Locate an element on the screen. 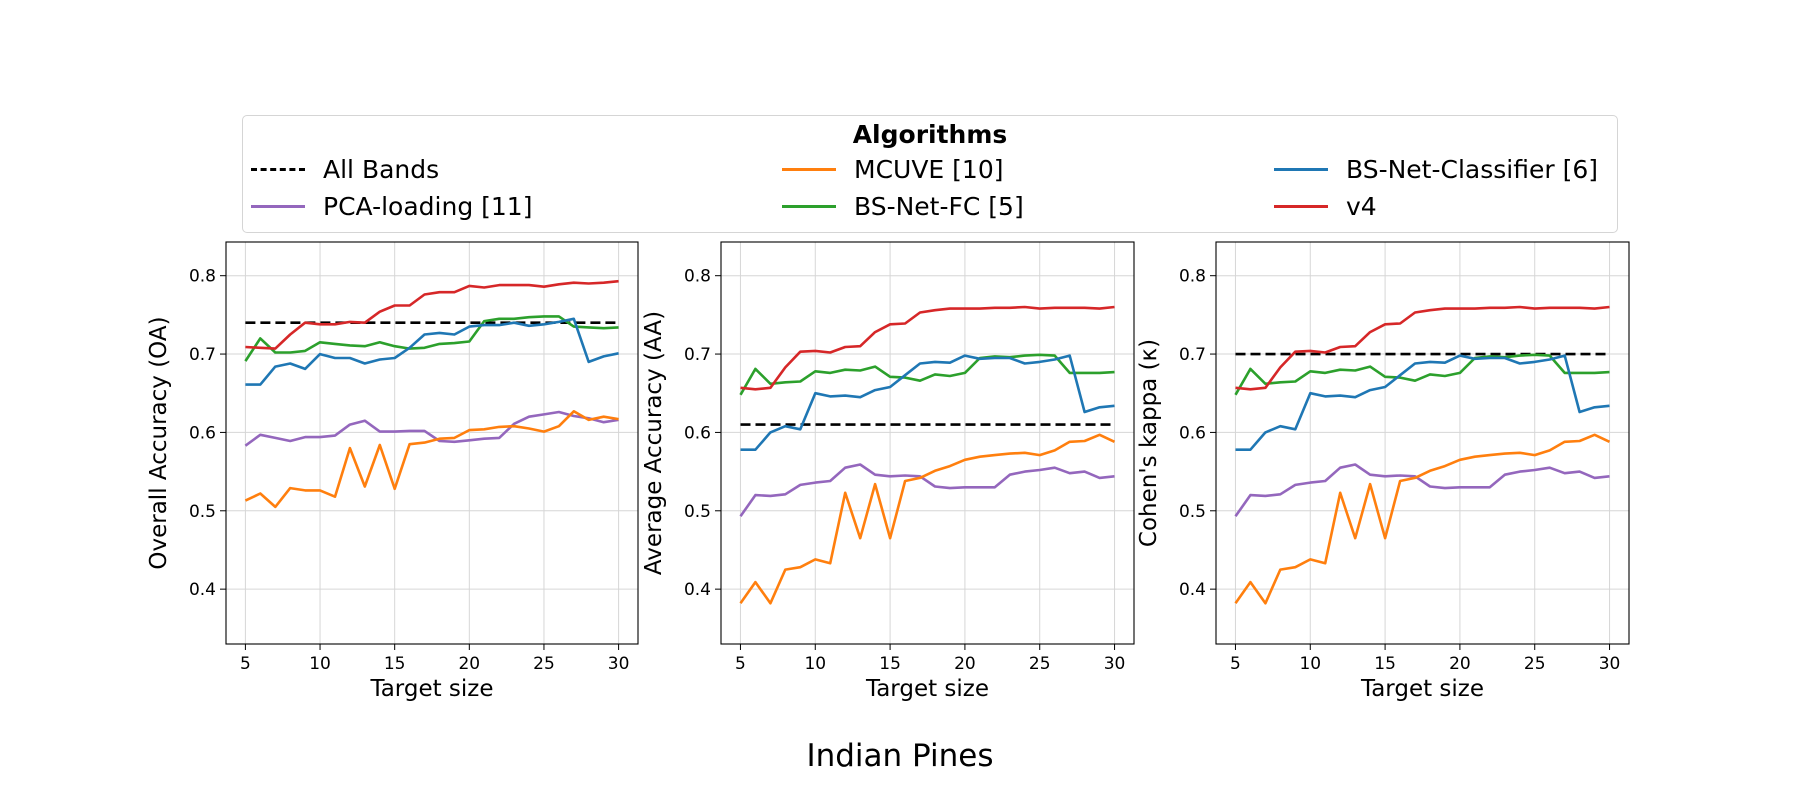 The image size is (1800, 800). y-axis-label: Overall Accuracy (OA) is located at coordinates (159, 442).